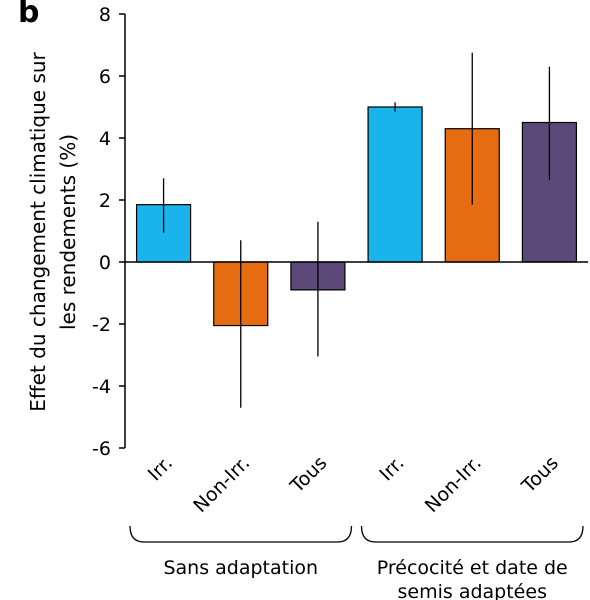 This screenshot has width=590, height=600. What do you see at coordinates (101, 387) in the screenshot?
I see `y-tick-label: -4` at bounding box center [101, 387].